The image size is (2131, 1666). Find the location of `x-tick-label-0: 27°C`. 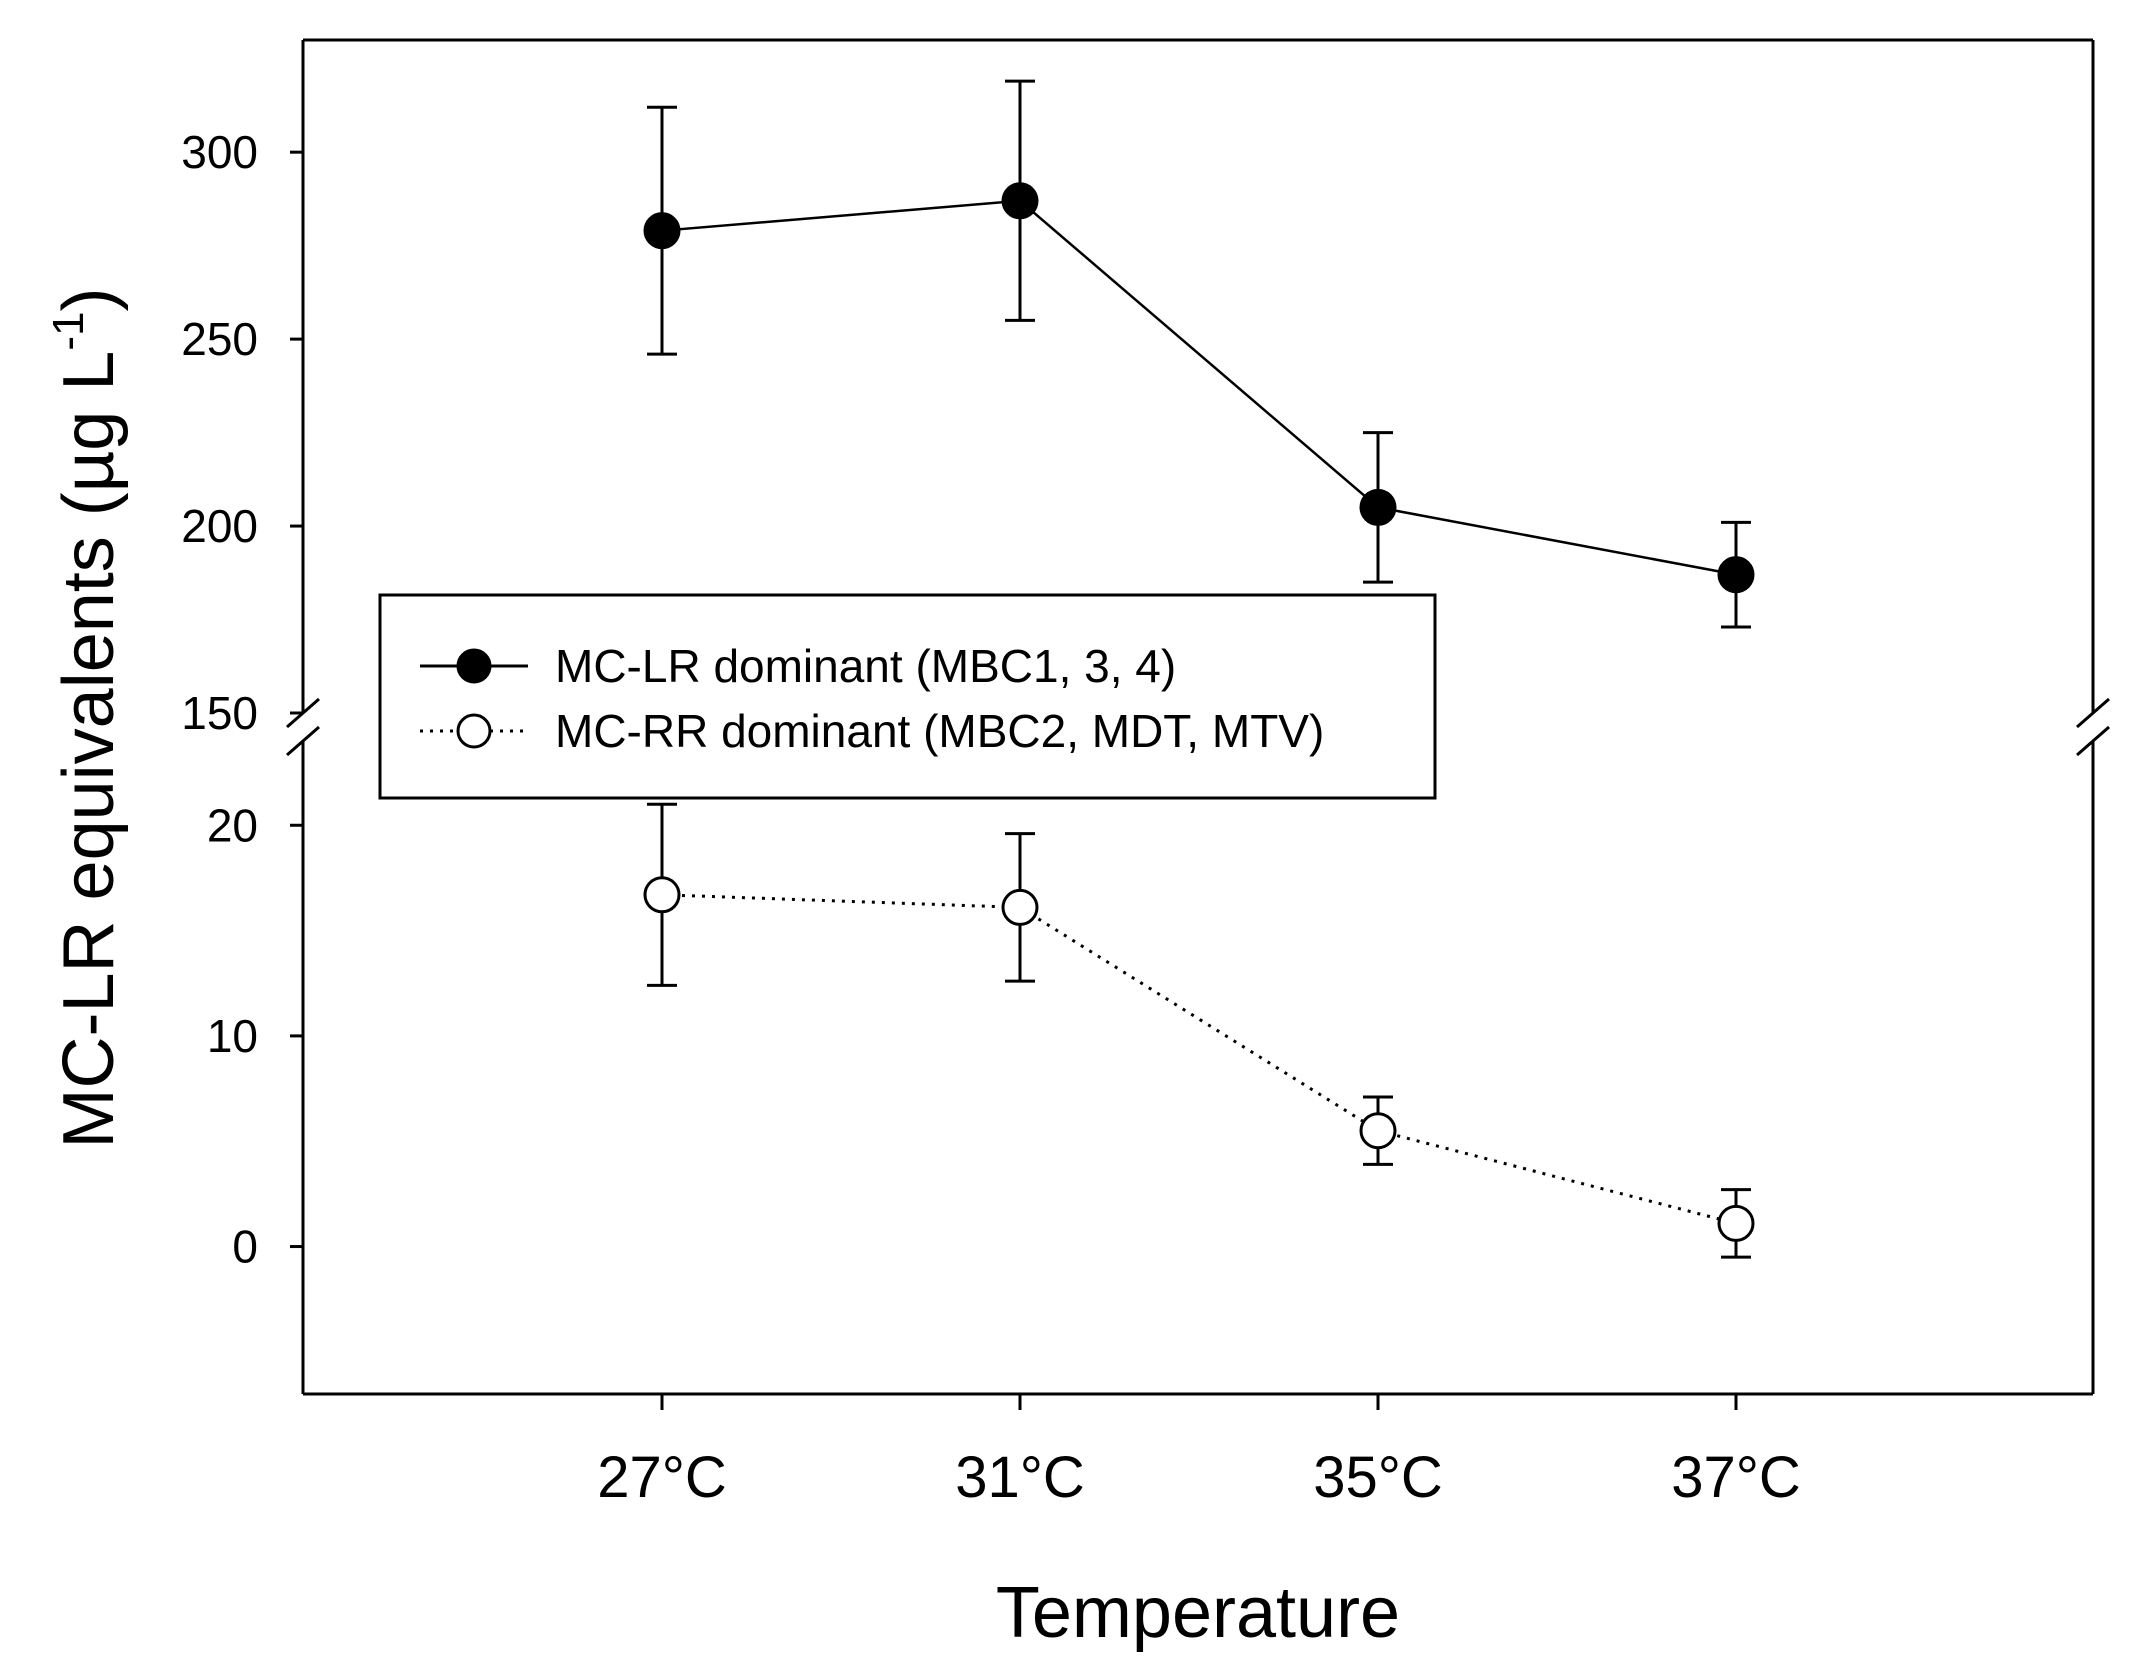

x-tick-label-0: 27°C is located at coordinates (662, 1477).